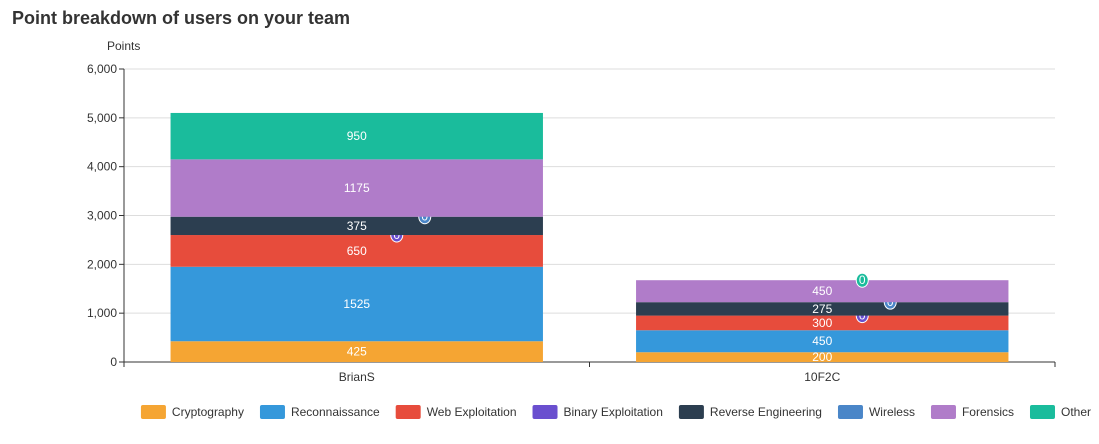 The image size is (1099, 444). Describe the element at coordinates (613, 412) in the screenshot. I see `legend-label: Binary Exploitation` at that location.